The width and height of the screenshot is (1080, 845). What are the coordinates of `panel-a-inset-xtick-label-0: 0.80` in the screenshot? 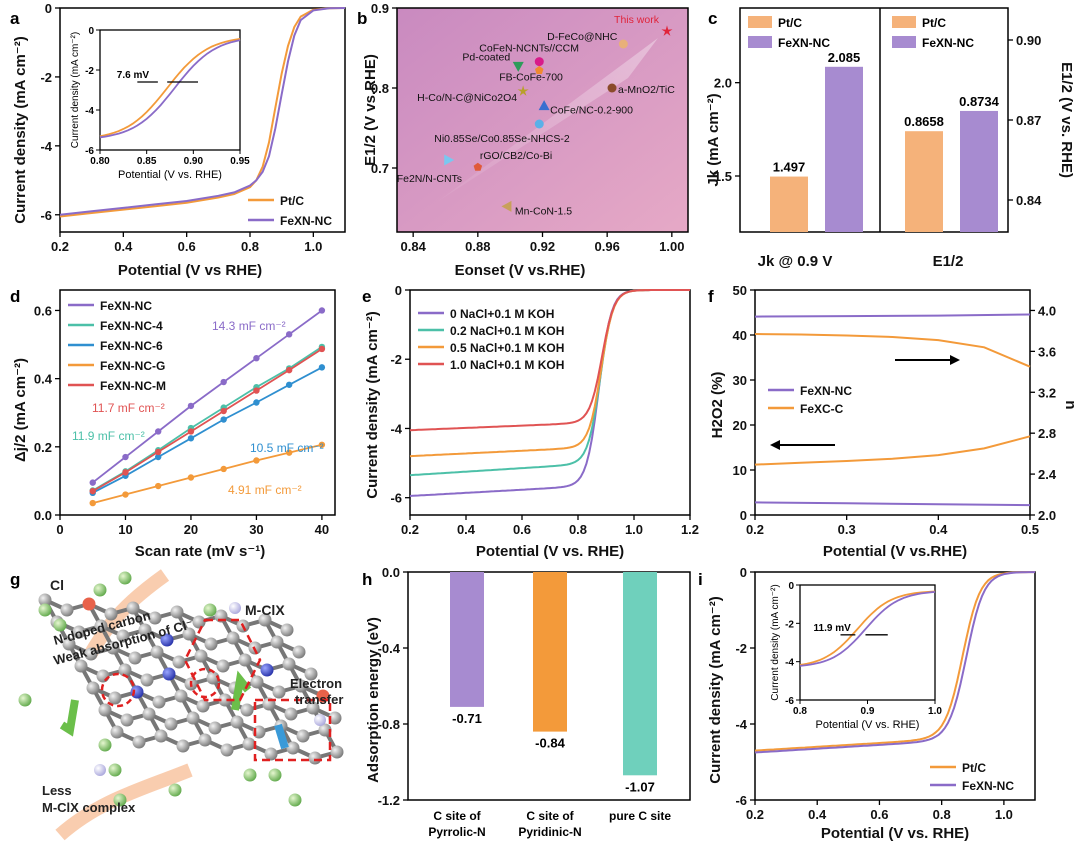 It's located at (100, 161).